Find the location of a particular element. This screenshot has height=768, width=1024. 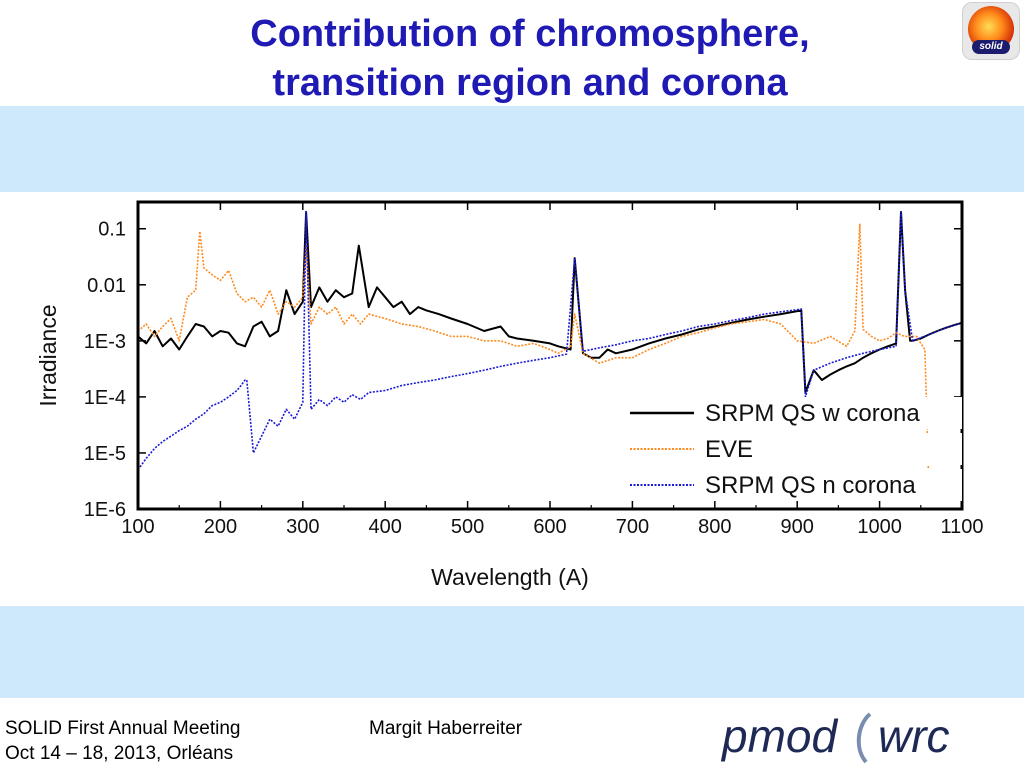

y-tick-label: 1E-3 is located at coordinates (105, 342).